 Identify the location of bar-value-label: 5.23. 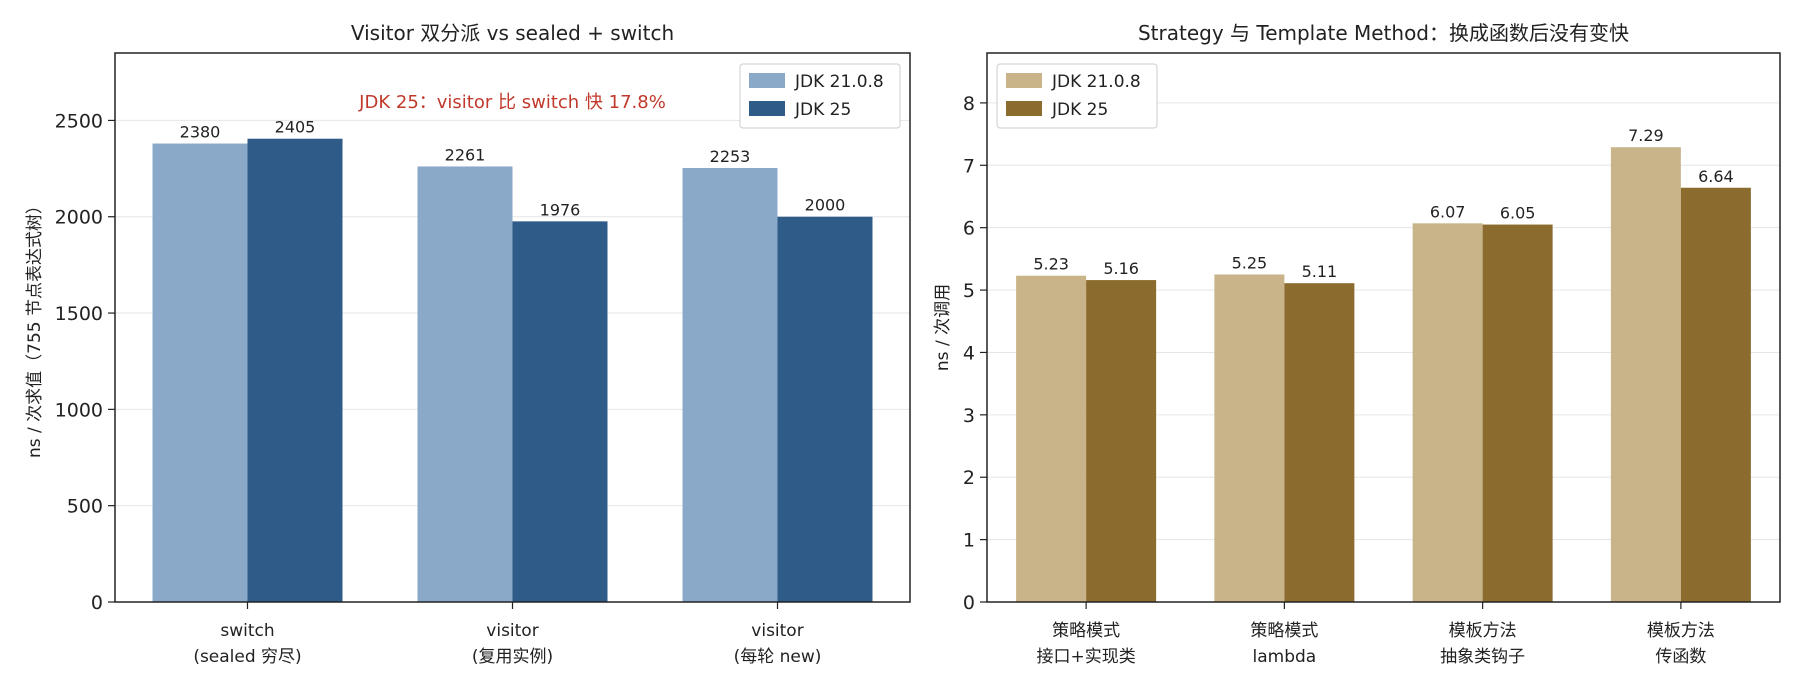
(1051, 264).